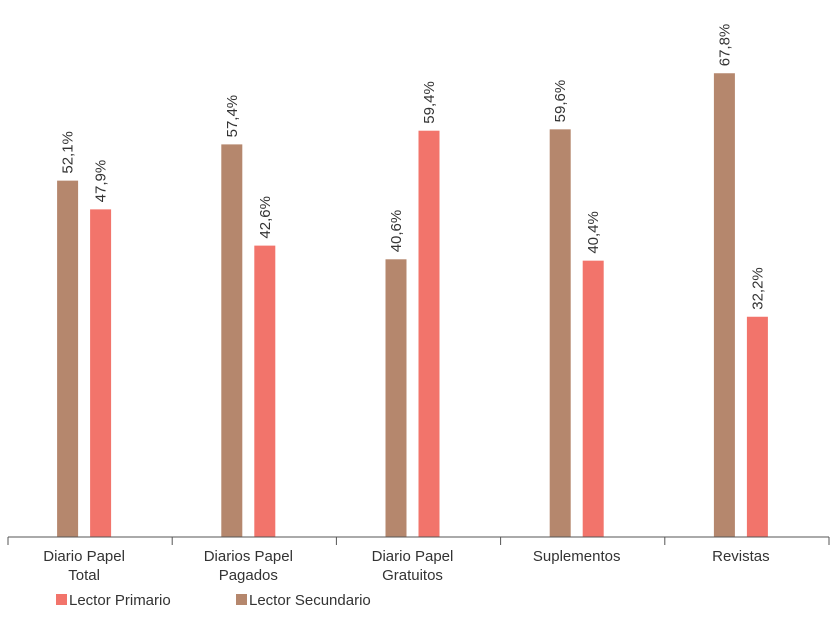 The height and width of the screenshot is (621, 831). What do you see at coordinates (396, 231) in the screenshot?
I see `data-label: 40,6%` at bounding box center [396, 231].